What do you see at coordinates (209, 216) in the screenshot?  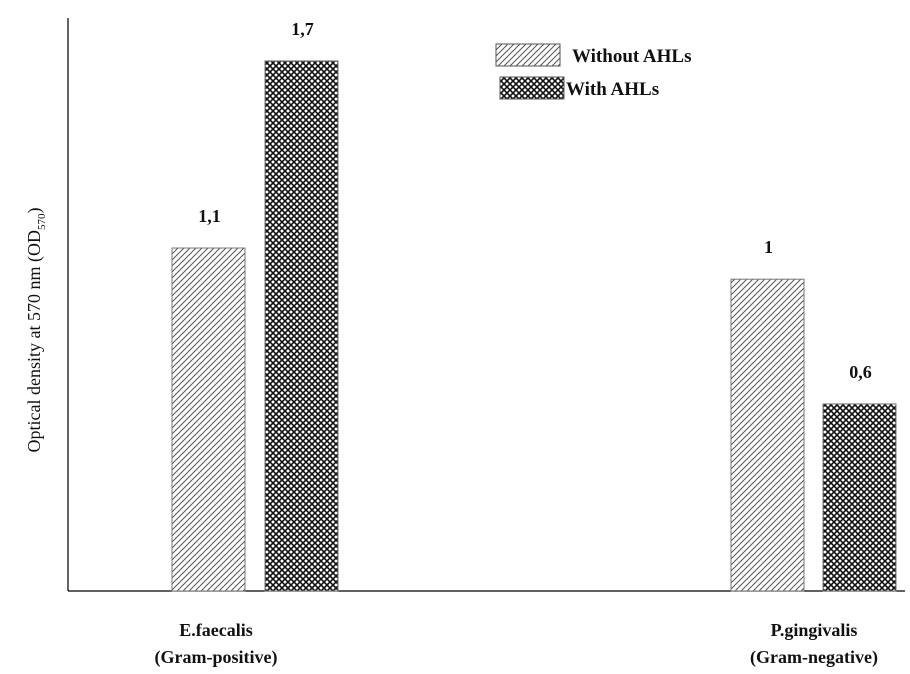 I see `value-label: 1,1` at bounding box center [209, 216].